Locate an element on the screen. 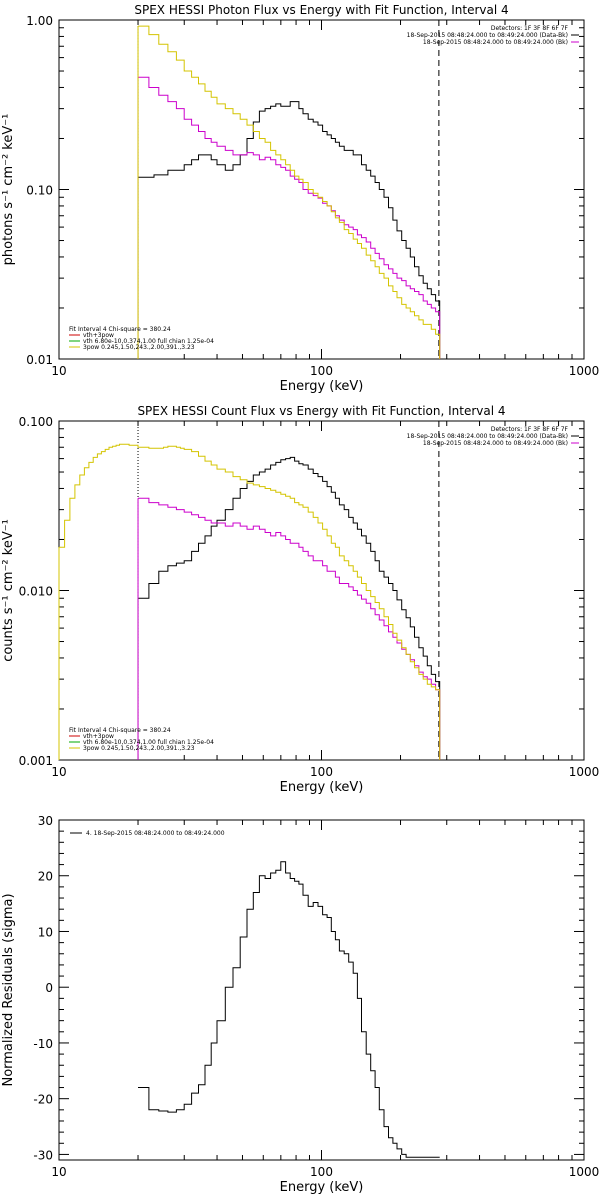 The width and height of the screenshot is (600, 1204). y-tick-label: 0.010 is located at coordinates (36, 592).